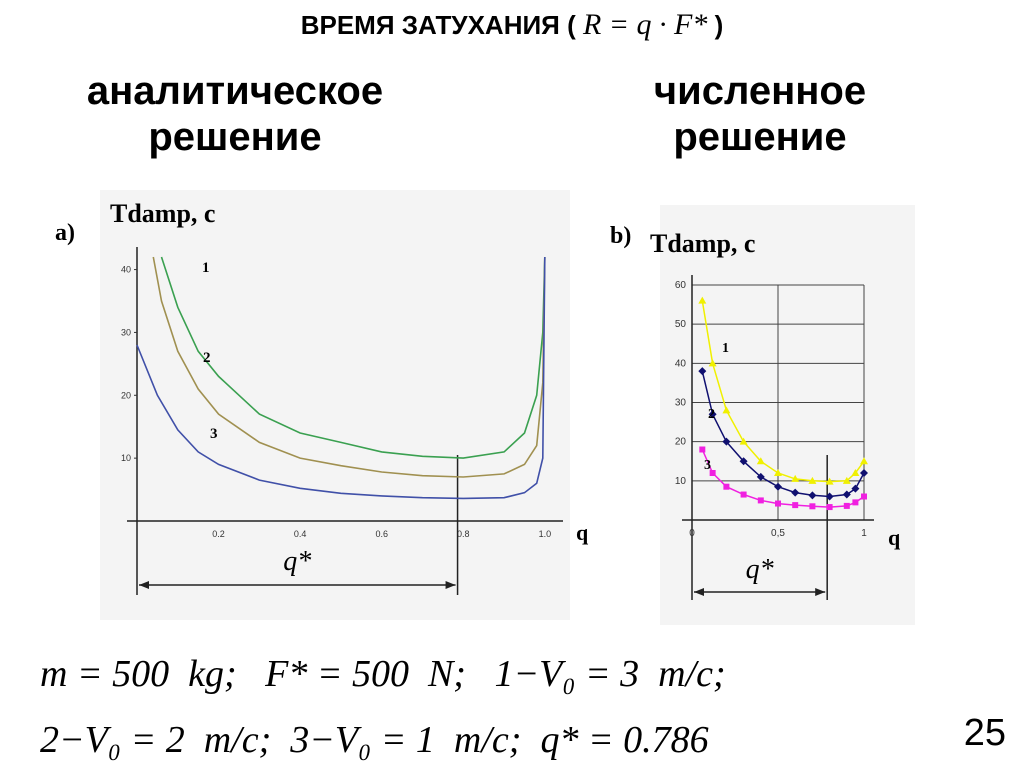 Image resolution: width=1024 pixels, height=768 pixels. What do you see at coordinates (126, 270) in the screenshot?
I see `chart-a-y-tick-label: 40` at bounding box center [126, 270].